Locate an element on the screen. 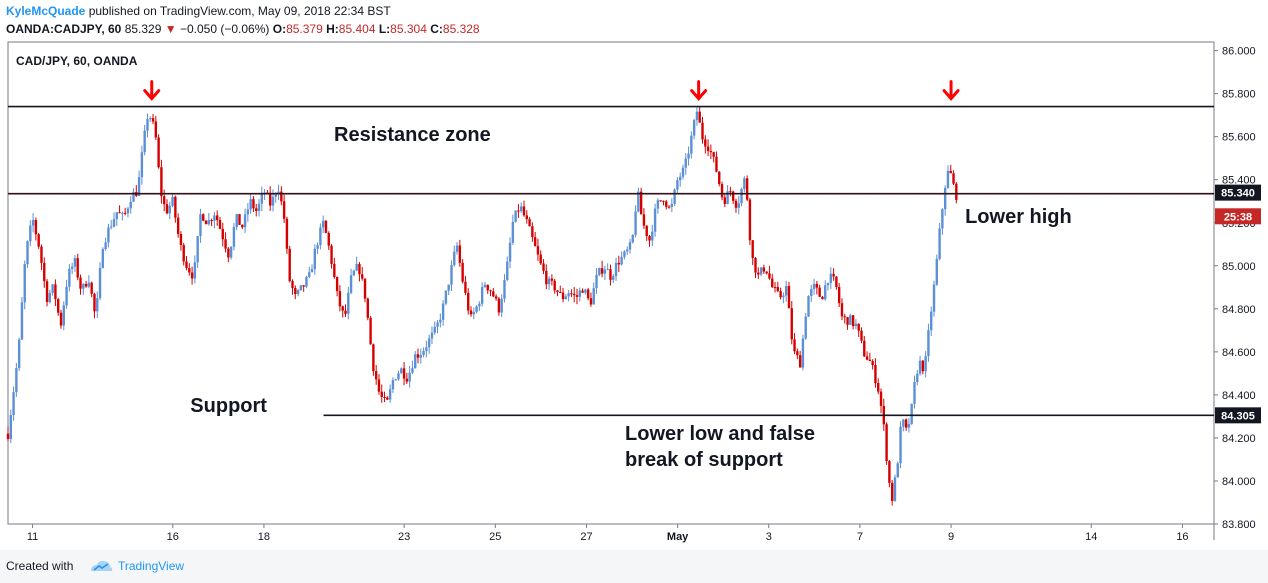  price-label-box is located at coordinates (1238, 192).